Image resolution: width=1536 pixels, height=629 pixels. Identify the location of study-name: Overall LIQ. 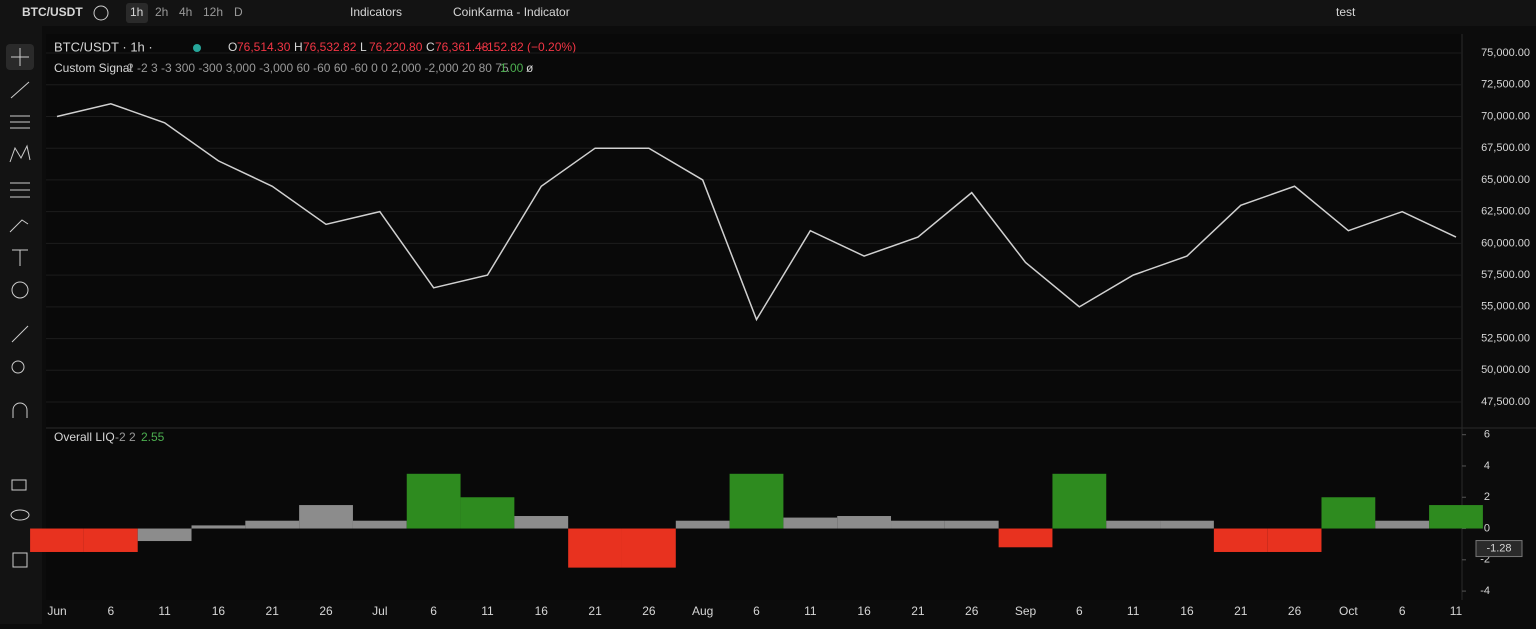
(84, 437).